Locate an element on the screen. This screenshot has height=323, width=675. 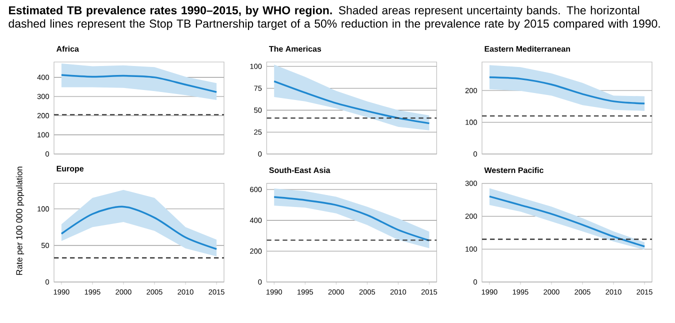
chart-title: Europe is located at coordinates (70, 170).